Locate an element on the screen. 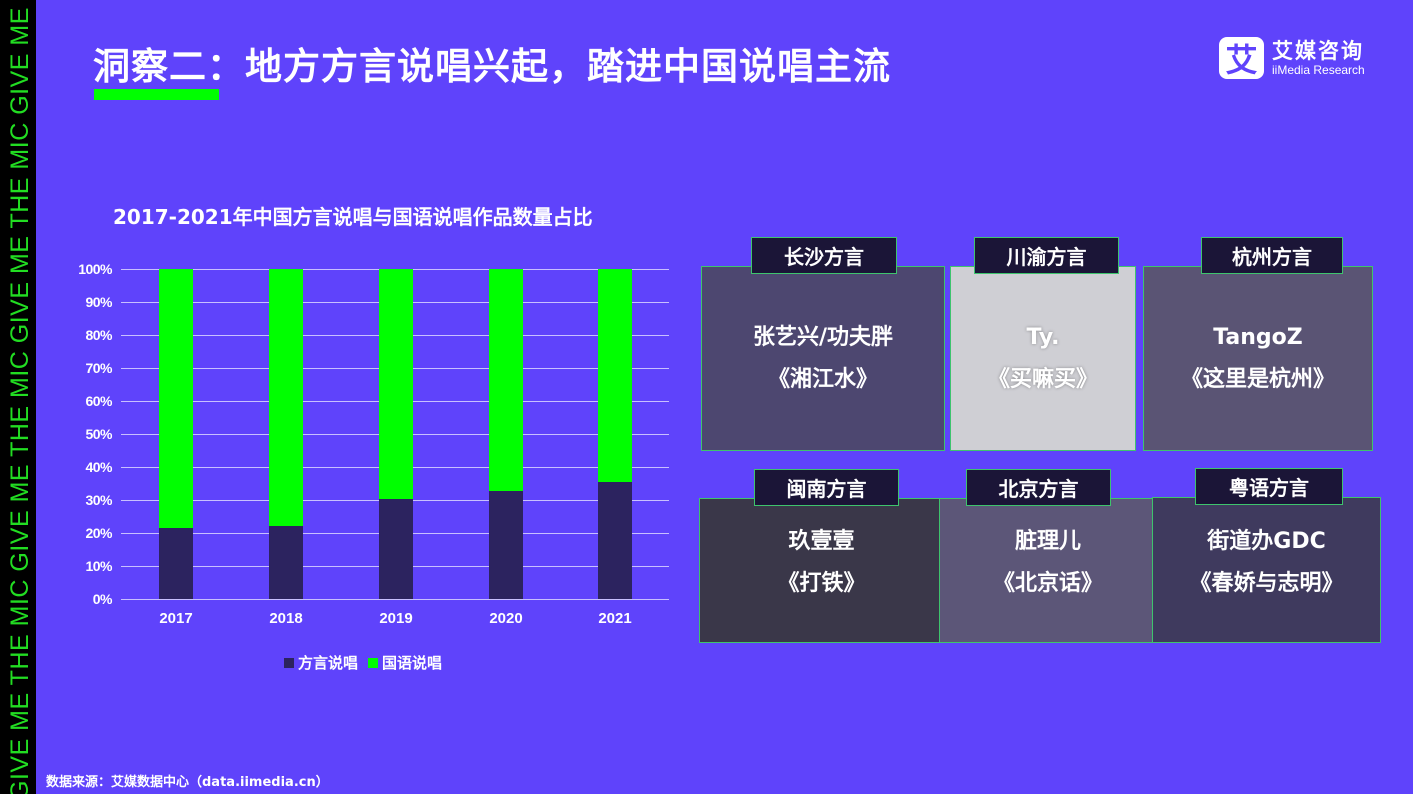  dialect-card: 街道办GDC 《春娇与志明》 is located at coordinates (1266, 570).